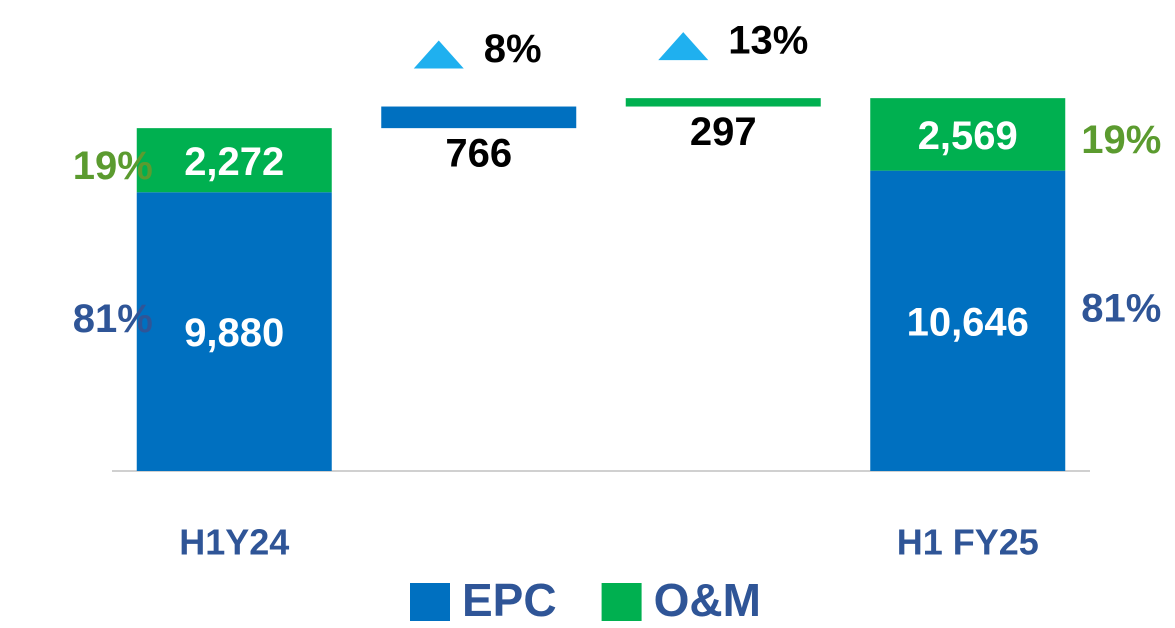 The width and height of the screenshot is (1175, 628). I want to click on value-label: 9,880, so click(234, 333).